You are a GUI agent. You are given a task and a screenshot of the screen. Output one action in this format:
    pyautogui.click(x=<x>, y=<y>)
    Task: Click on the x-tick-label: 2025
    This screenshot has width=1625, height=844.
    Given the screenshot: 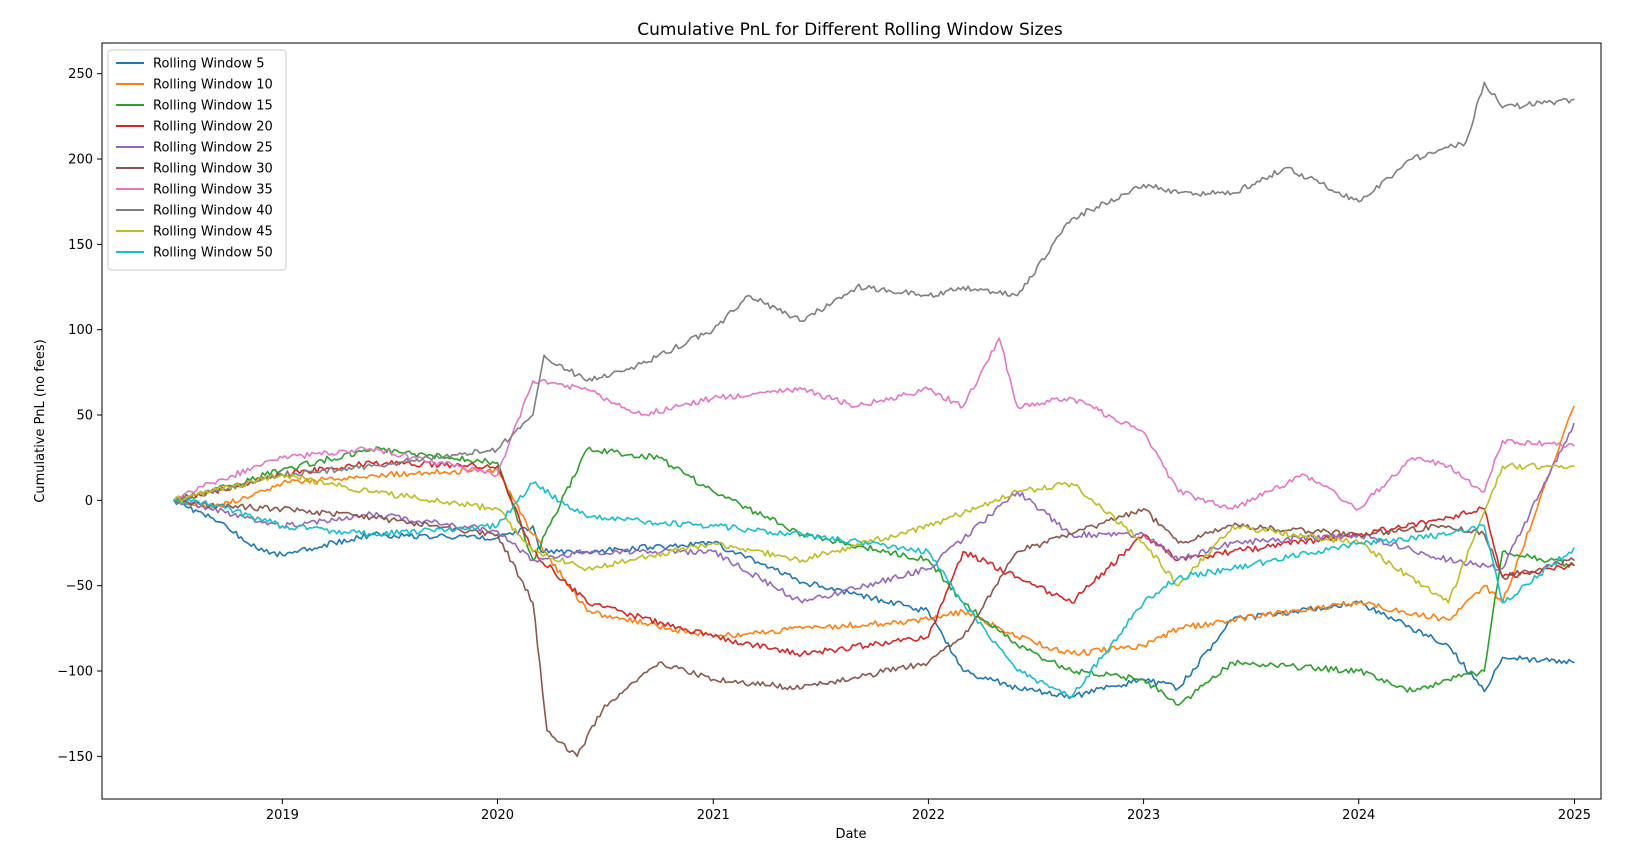 What is the action you would take?
    pyautogui.click(x=1574, y=815)
    